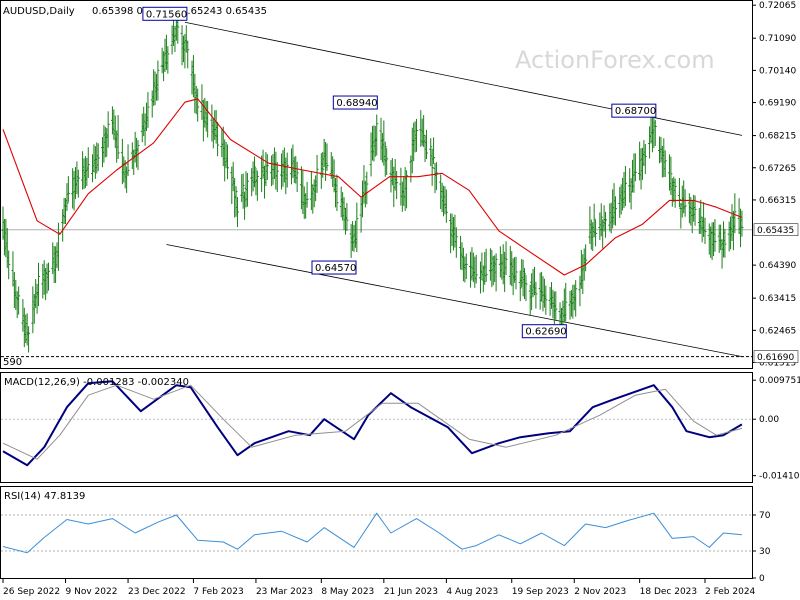 Image resolution: width=800 pixels, height=600 pixels. What do you see at coordinates (669, 592) in the screenshot?
I see `x-tick-label: 18 Dec 2023` at bounding box center [669, 592].